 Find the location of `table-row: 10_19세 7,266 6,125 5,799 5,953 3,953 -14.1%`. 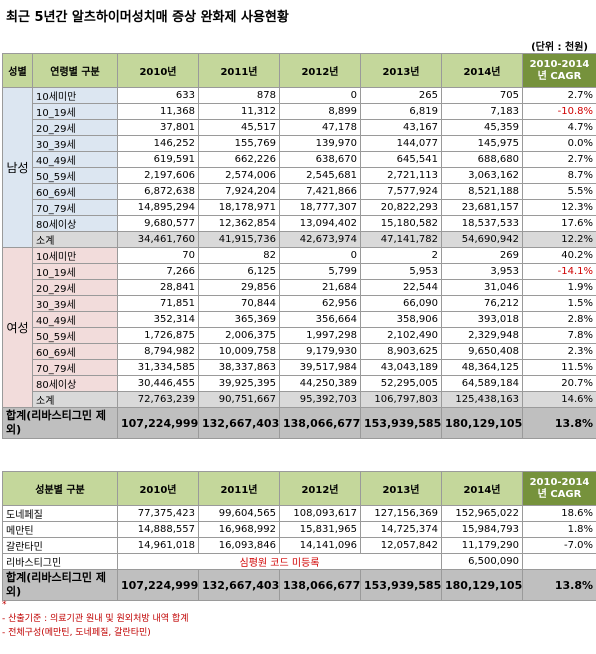

table-row: 10_19세 7,266 6,125 5,799 5,953 3,953 -14.1% is located at coordinates (299, 271).